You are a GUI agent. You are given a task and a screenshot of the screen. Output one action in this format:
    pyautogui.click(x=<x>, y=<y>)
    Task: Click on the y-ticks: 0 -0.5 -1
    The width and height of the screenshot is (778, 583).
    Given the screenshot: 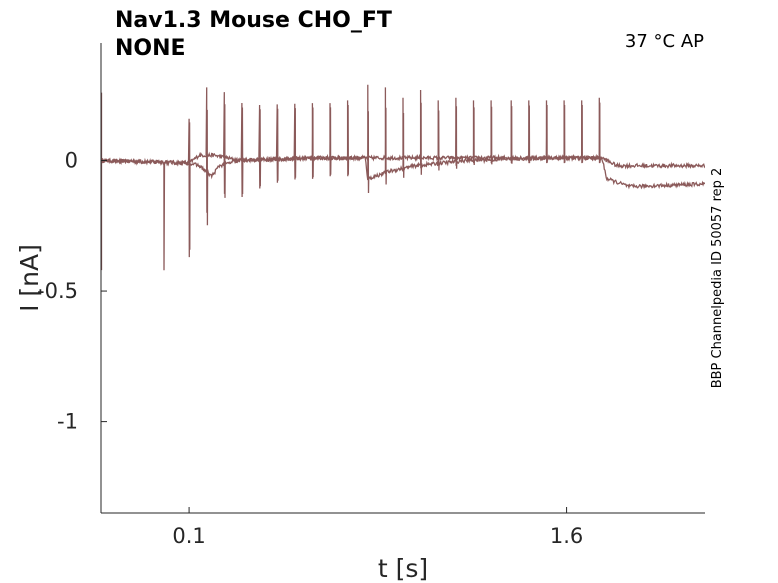 What is the action you would take?
    pyautogui.click(x=72, y=291)
    